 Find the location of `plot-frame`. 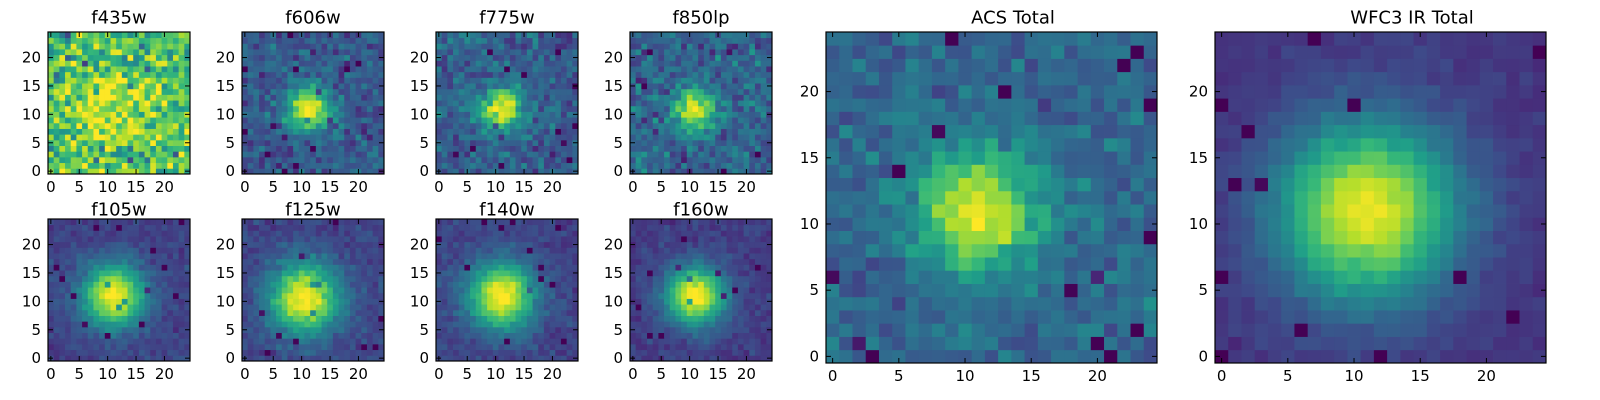

plot-frame is located at coordinates (119, 290).